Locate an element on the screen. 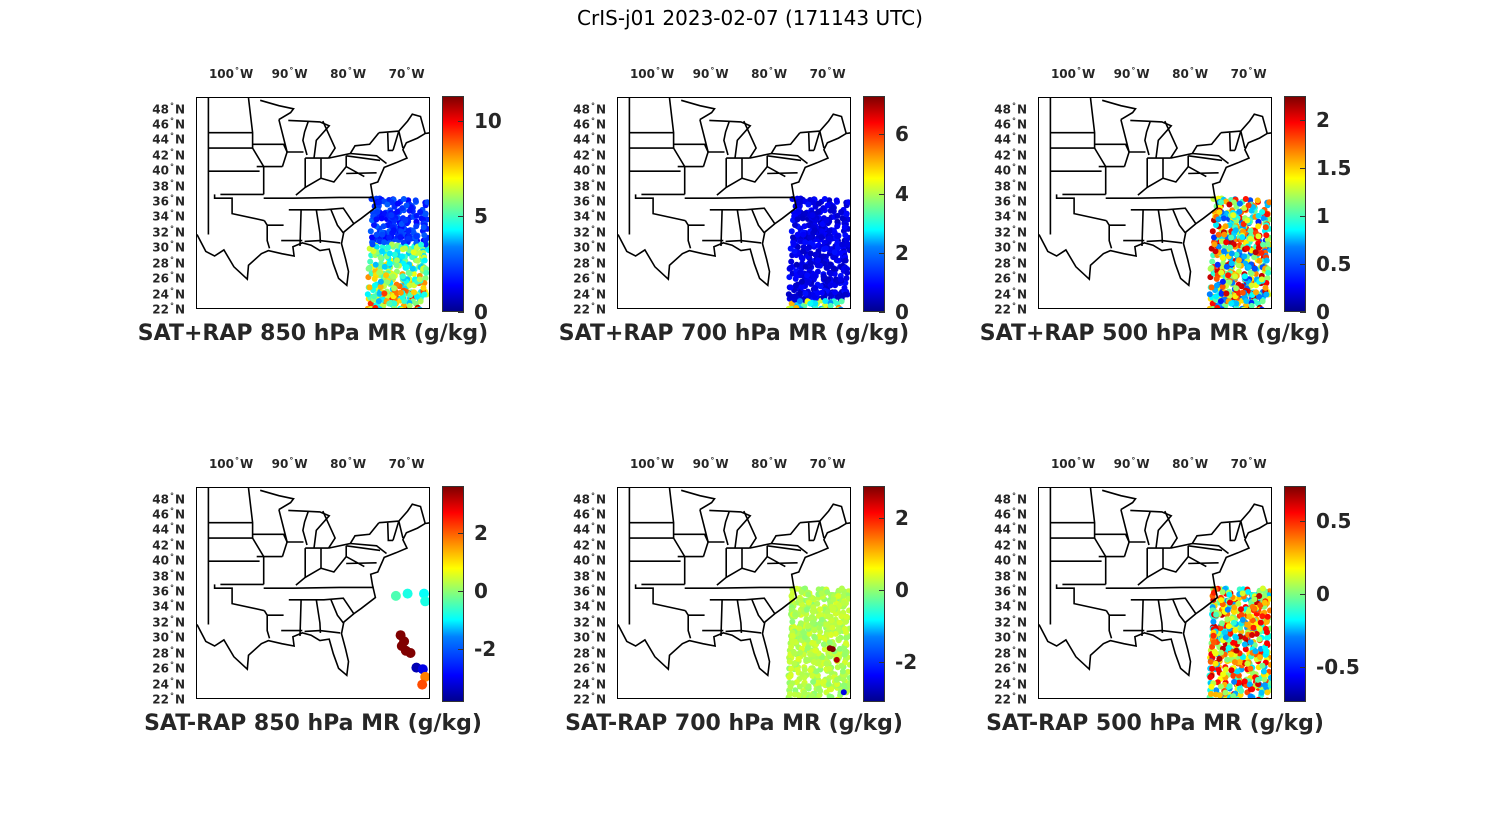  lon-tick-label: 80°W is located at coordinates (348, 73).